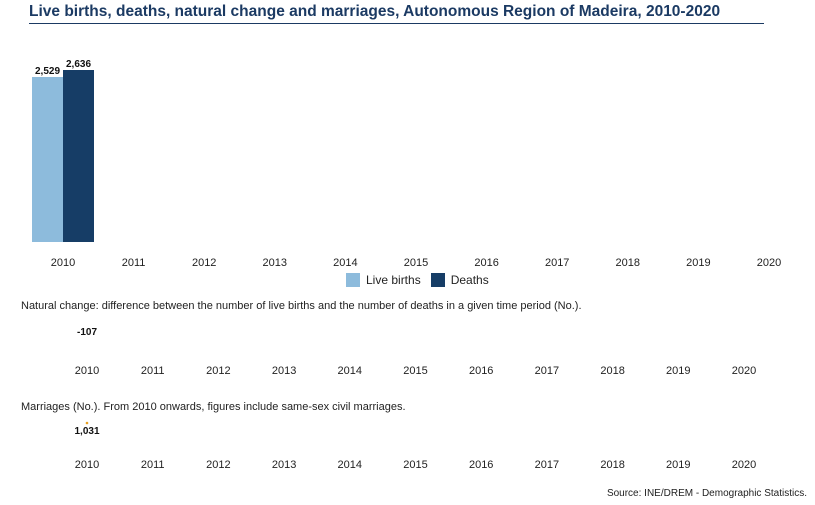 The height and width of the screenshot is (505, 815). Describe the element at coordinates (87, 332) in the screenshot. I see `data-label-2010: -107` at that location.